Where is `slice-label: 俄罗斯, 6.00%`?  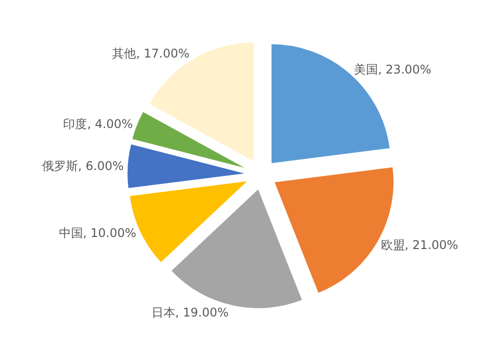
slice-label: 俄罗斯, 6.00% is located at coordinates (83, 166).